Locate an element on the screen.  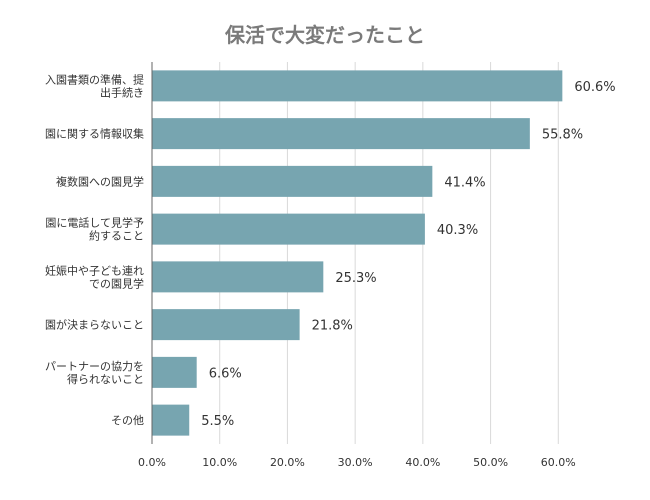
data-label: 60.6% is located at coordinates (594, 87).